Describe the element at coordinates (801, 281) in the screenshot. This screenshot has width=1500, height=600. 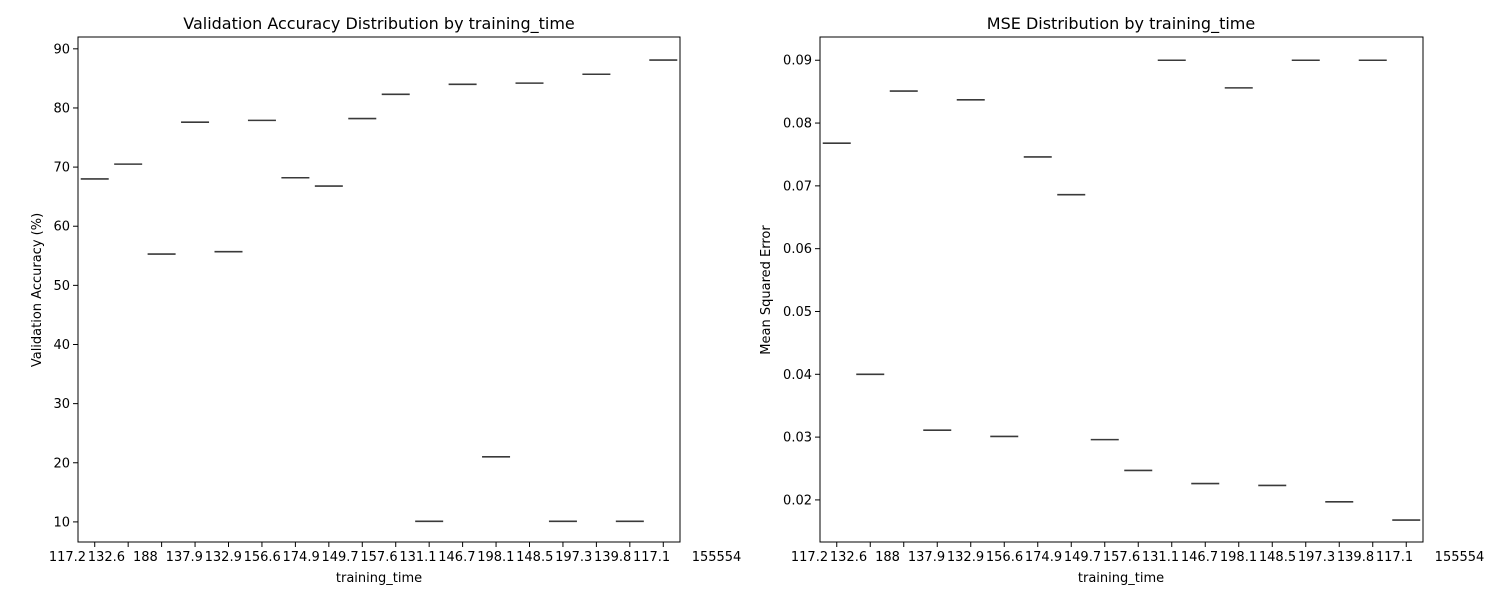
I see `chart-right-yticks: 0.02 0.03 0.04 0.05 0.06 0.07 0.08 0.09` at that location.